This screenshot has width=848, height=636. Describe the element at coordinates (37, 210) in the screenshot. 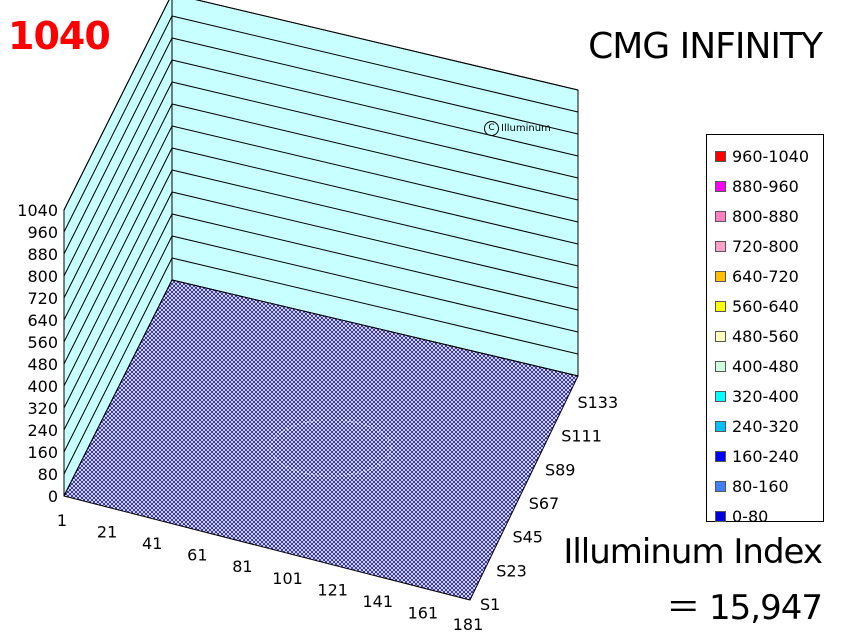

I see `z-tick-label: 1040` at that location.